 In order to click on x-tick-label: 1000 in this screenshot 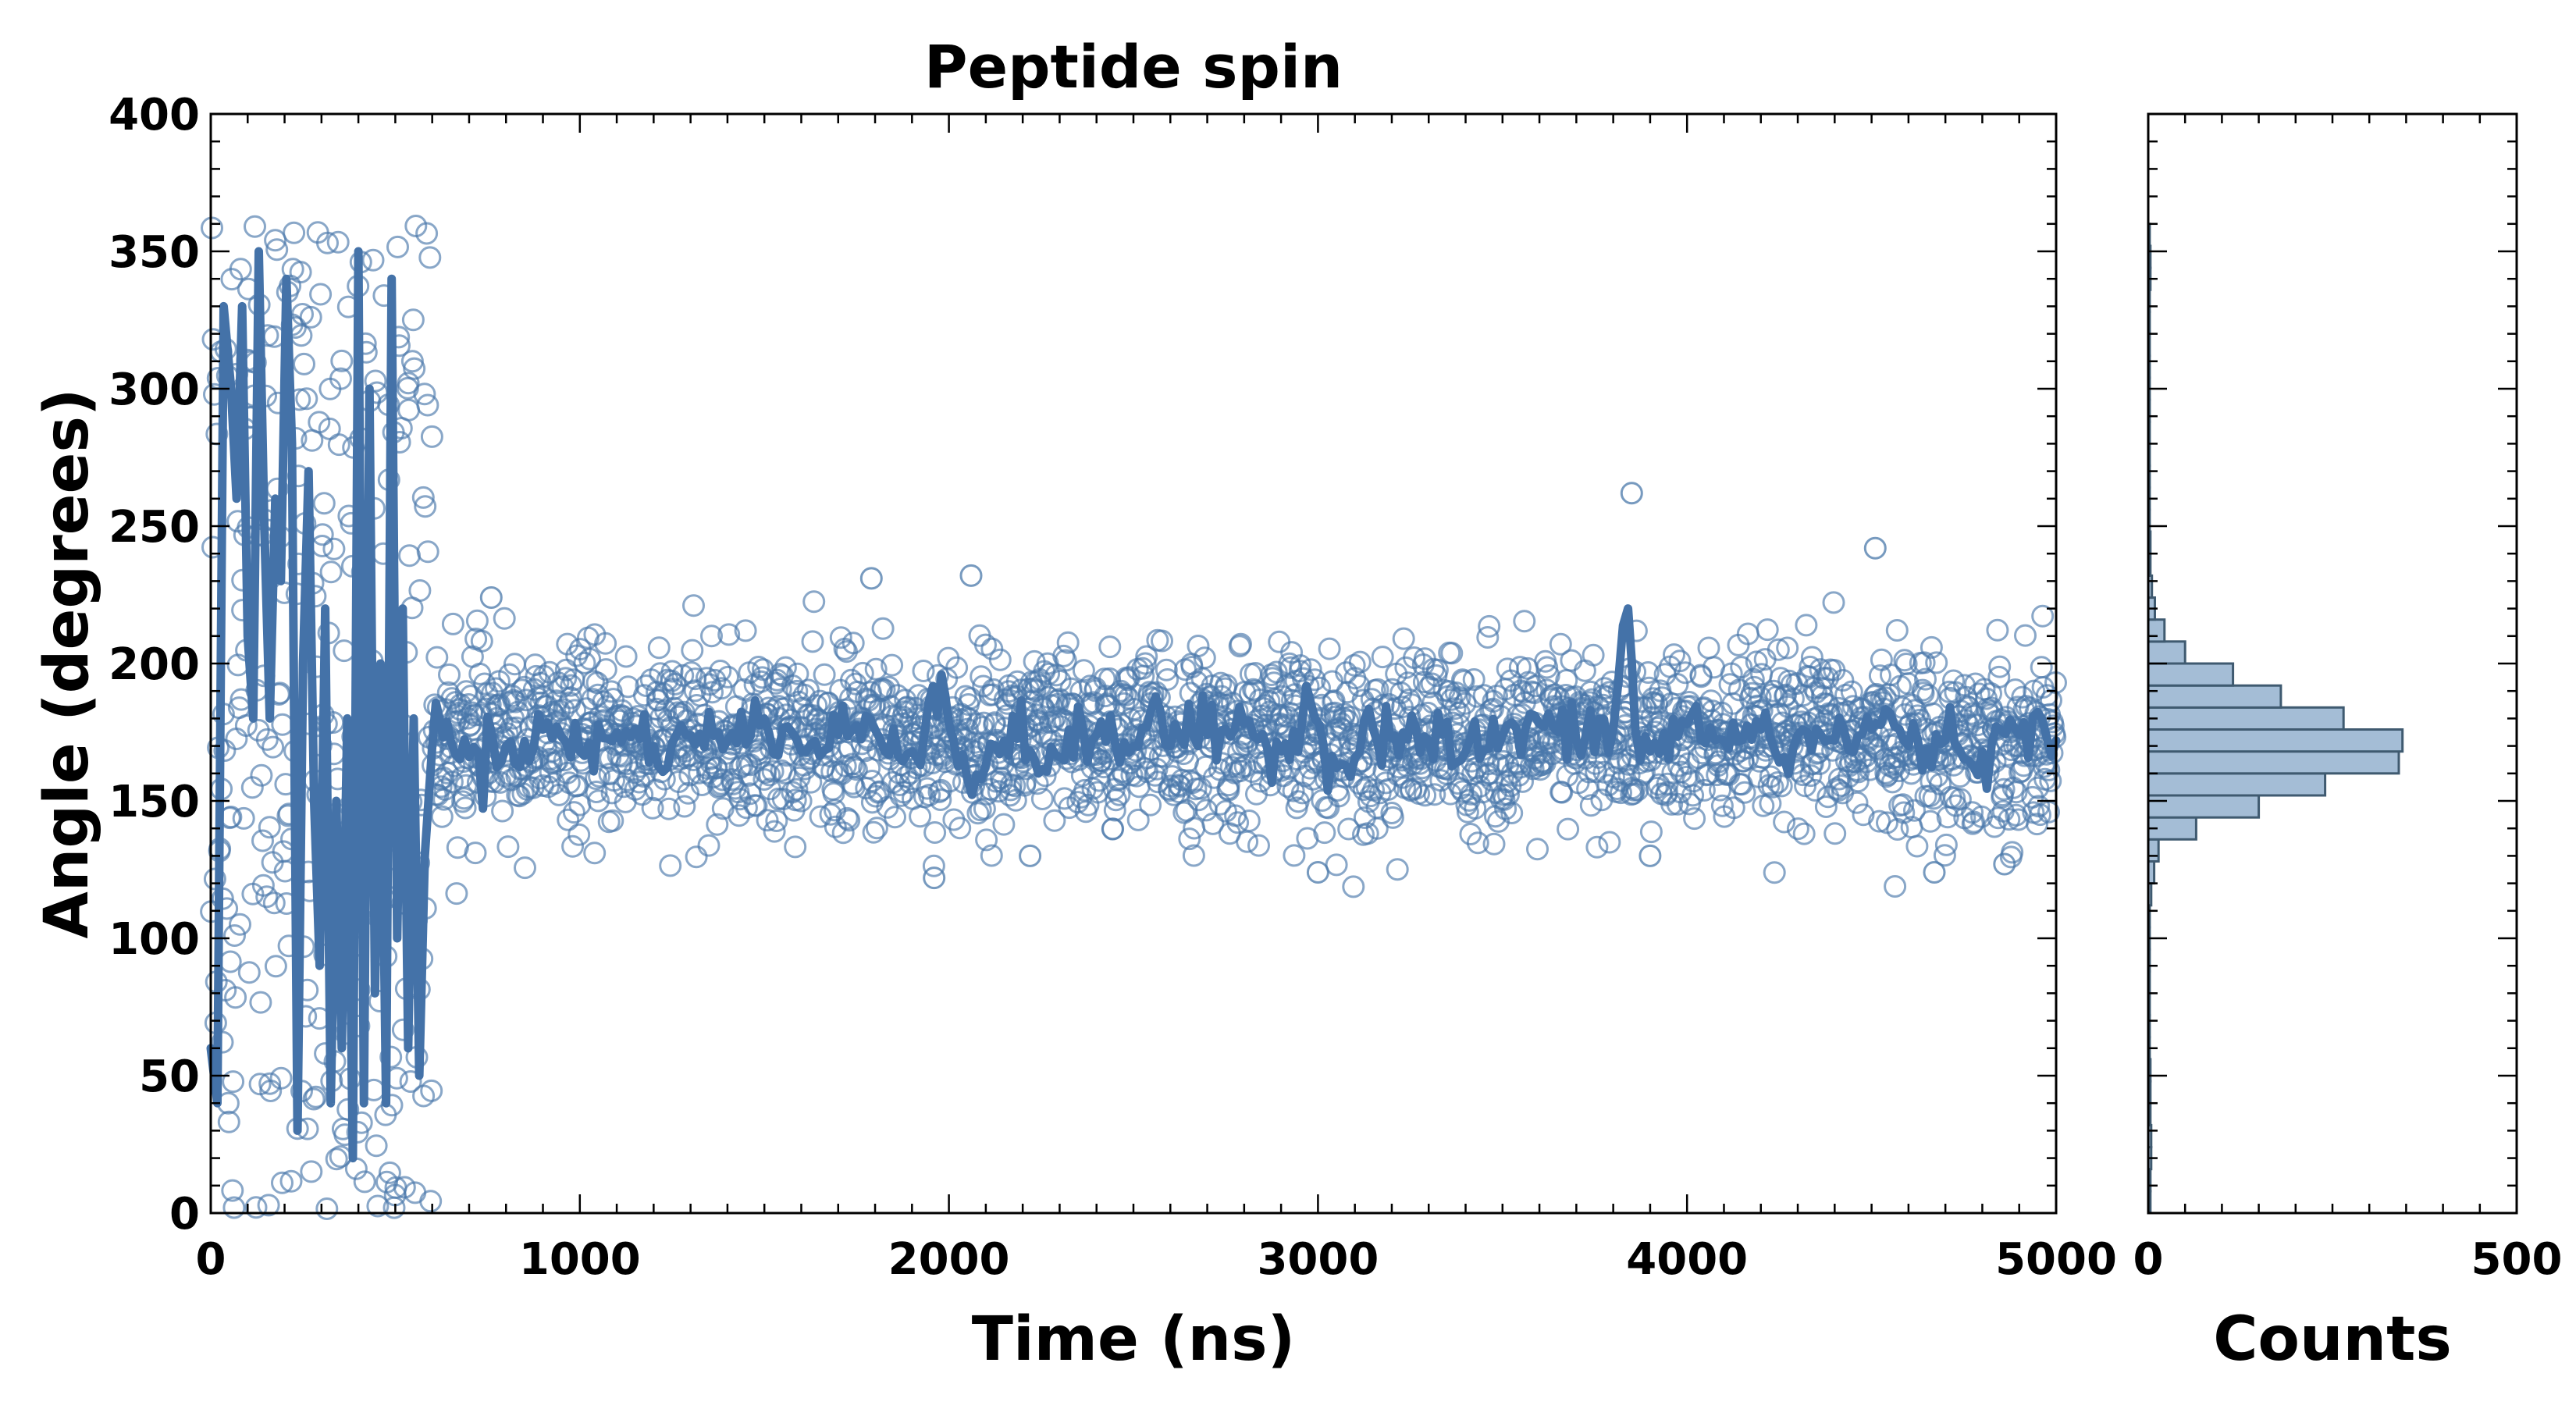, I will do `click(580, 1259)`.